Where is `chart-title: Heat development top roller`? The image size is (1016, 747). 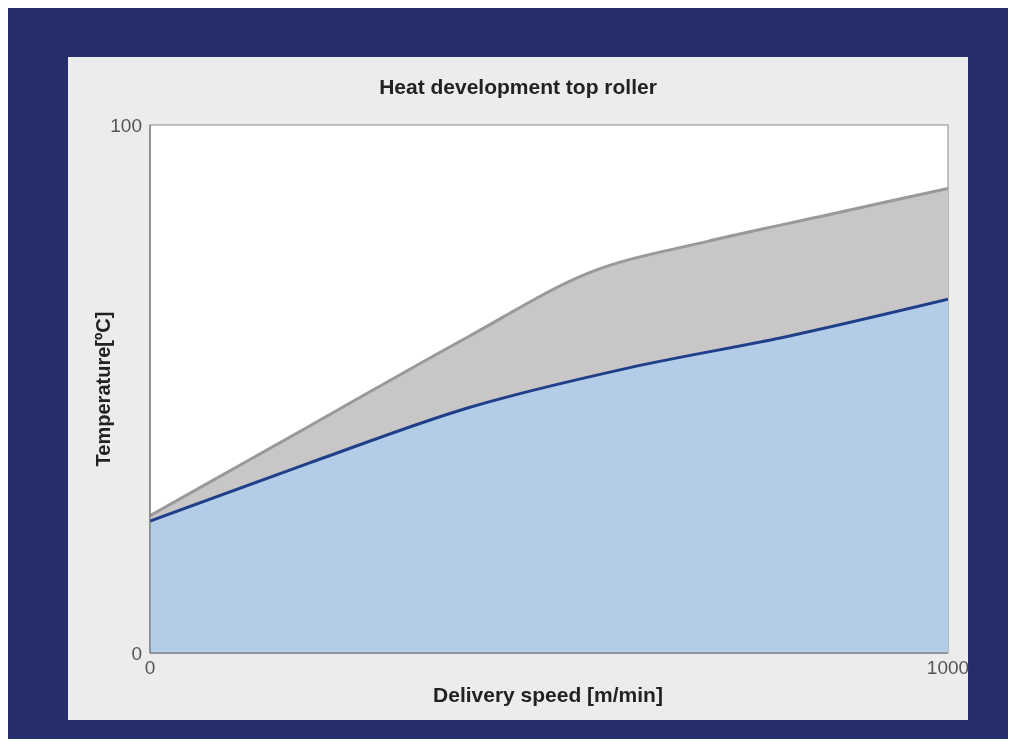
chart-title: Heat development top roller is located at coordinates (518, 87).